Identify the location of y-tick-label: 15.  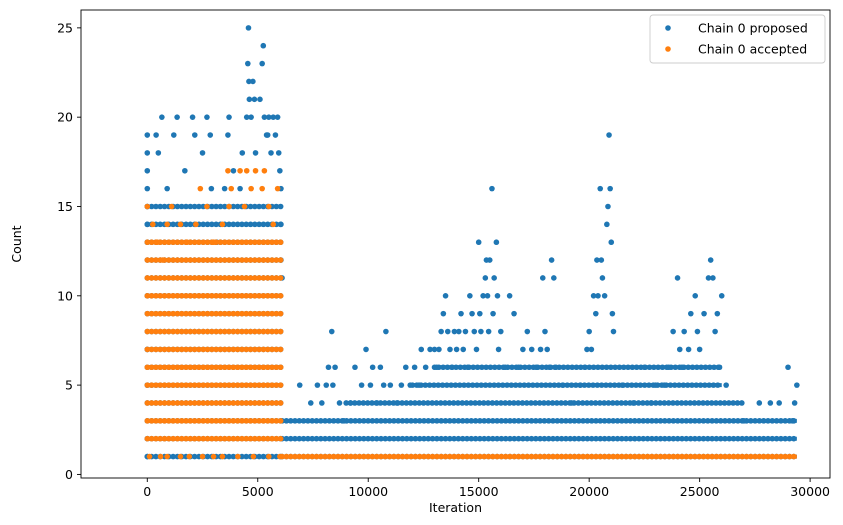
(65, 206).